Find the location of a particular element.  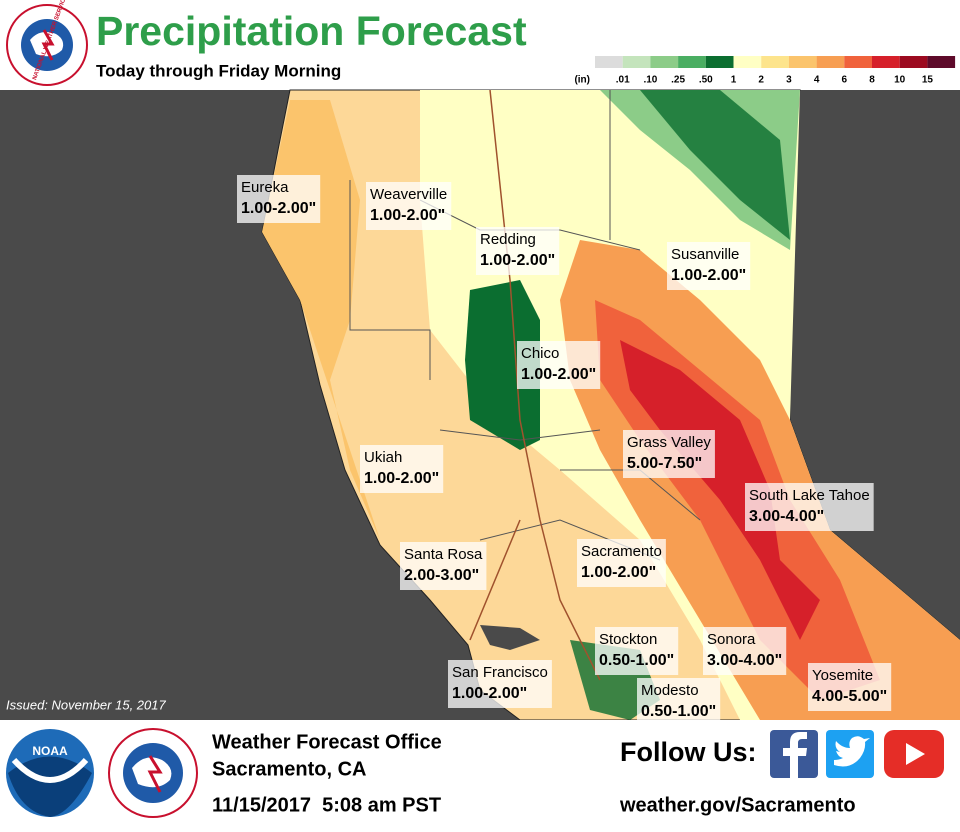

city-name: Modesto is located at coordinates (670, 690).